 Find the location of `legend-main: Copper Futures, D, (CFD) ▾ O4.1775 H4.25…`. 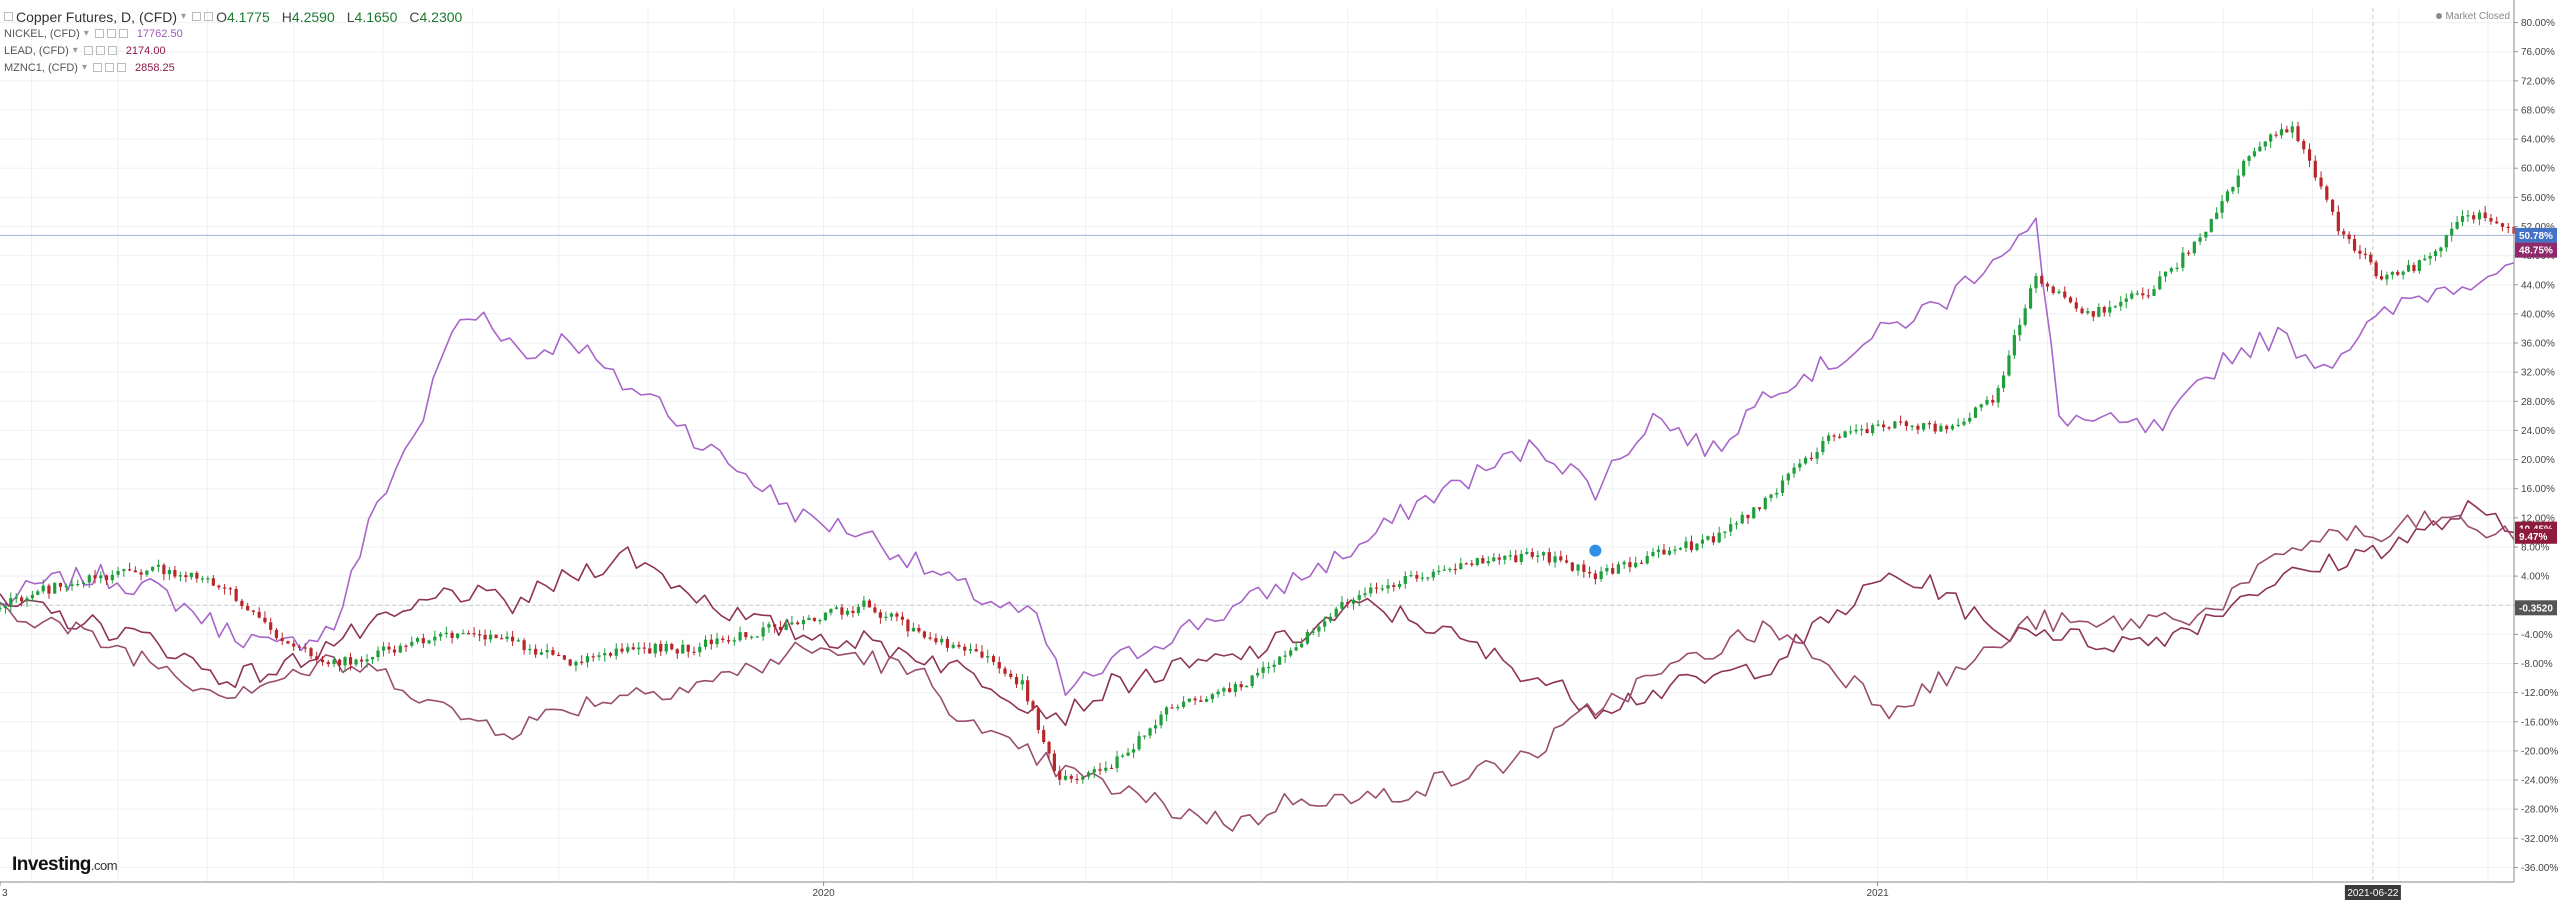

legend-main: Copper Futures, D, (CFD) ▾ O4.1775 H4.25… is located at coordinates (239, 16).